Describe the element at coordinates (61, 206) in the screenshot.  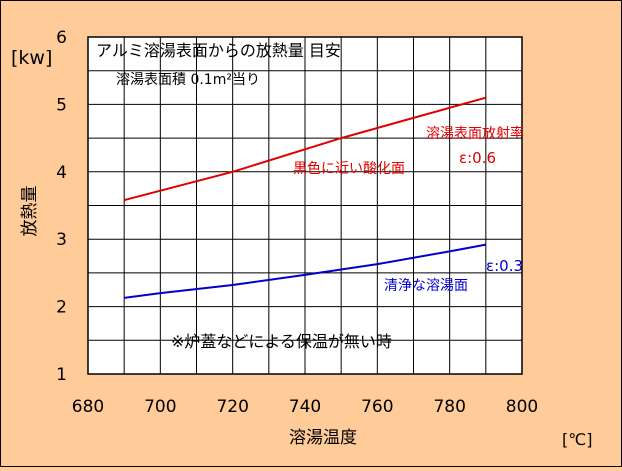
I see `y-tick-labels: 1 2 3 4 5 6` at that location.